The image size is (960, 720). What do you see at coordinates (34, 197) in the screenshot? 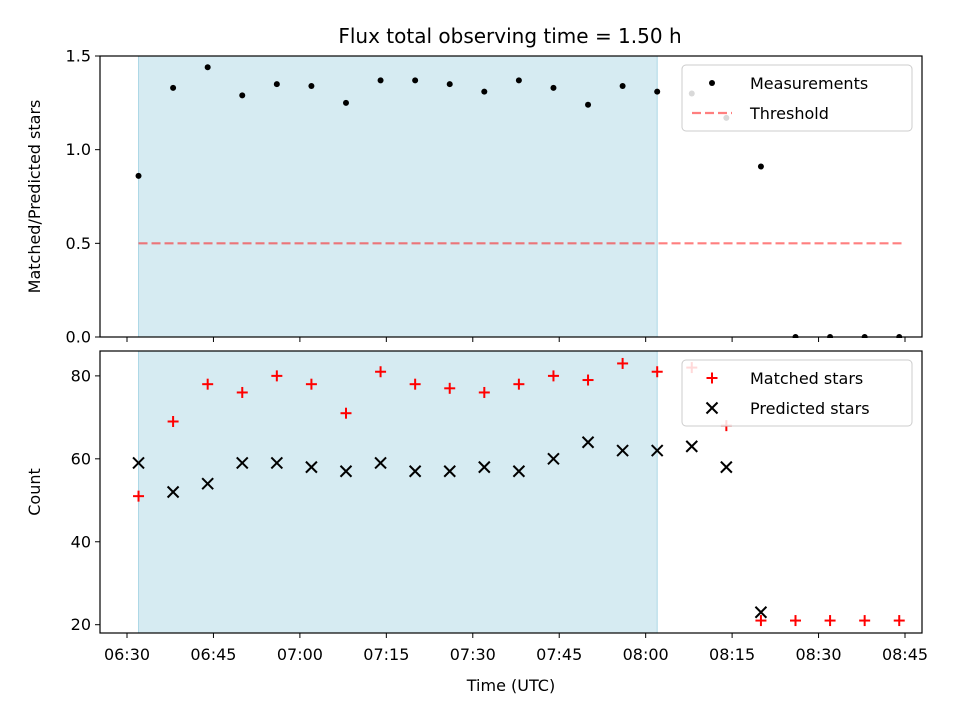
I see `y-axis-label: Matched/Predicted stars` at bounding box center [34, 197].